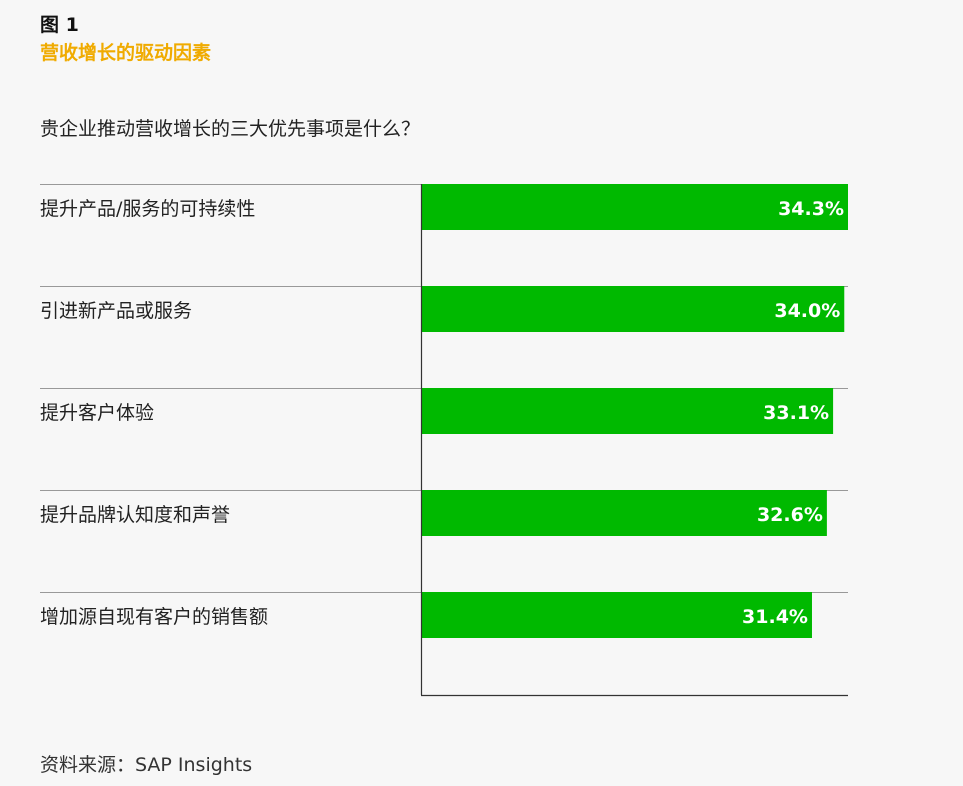 Image resolution: width=963 pixels, height=786 pixels. What do you see at coordinates (775, 617) in the screenshot?
I see `data-label: 31.4%` at bounding box center [775, 617].